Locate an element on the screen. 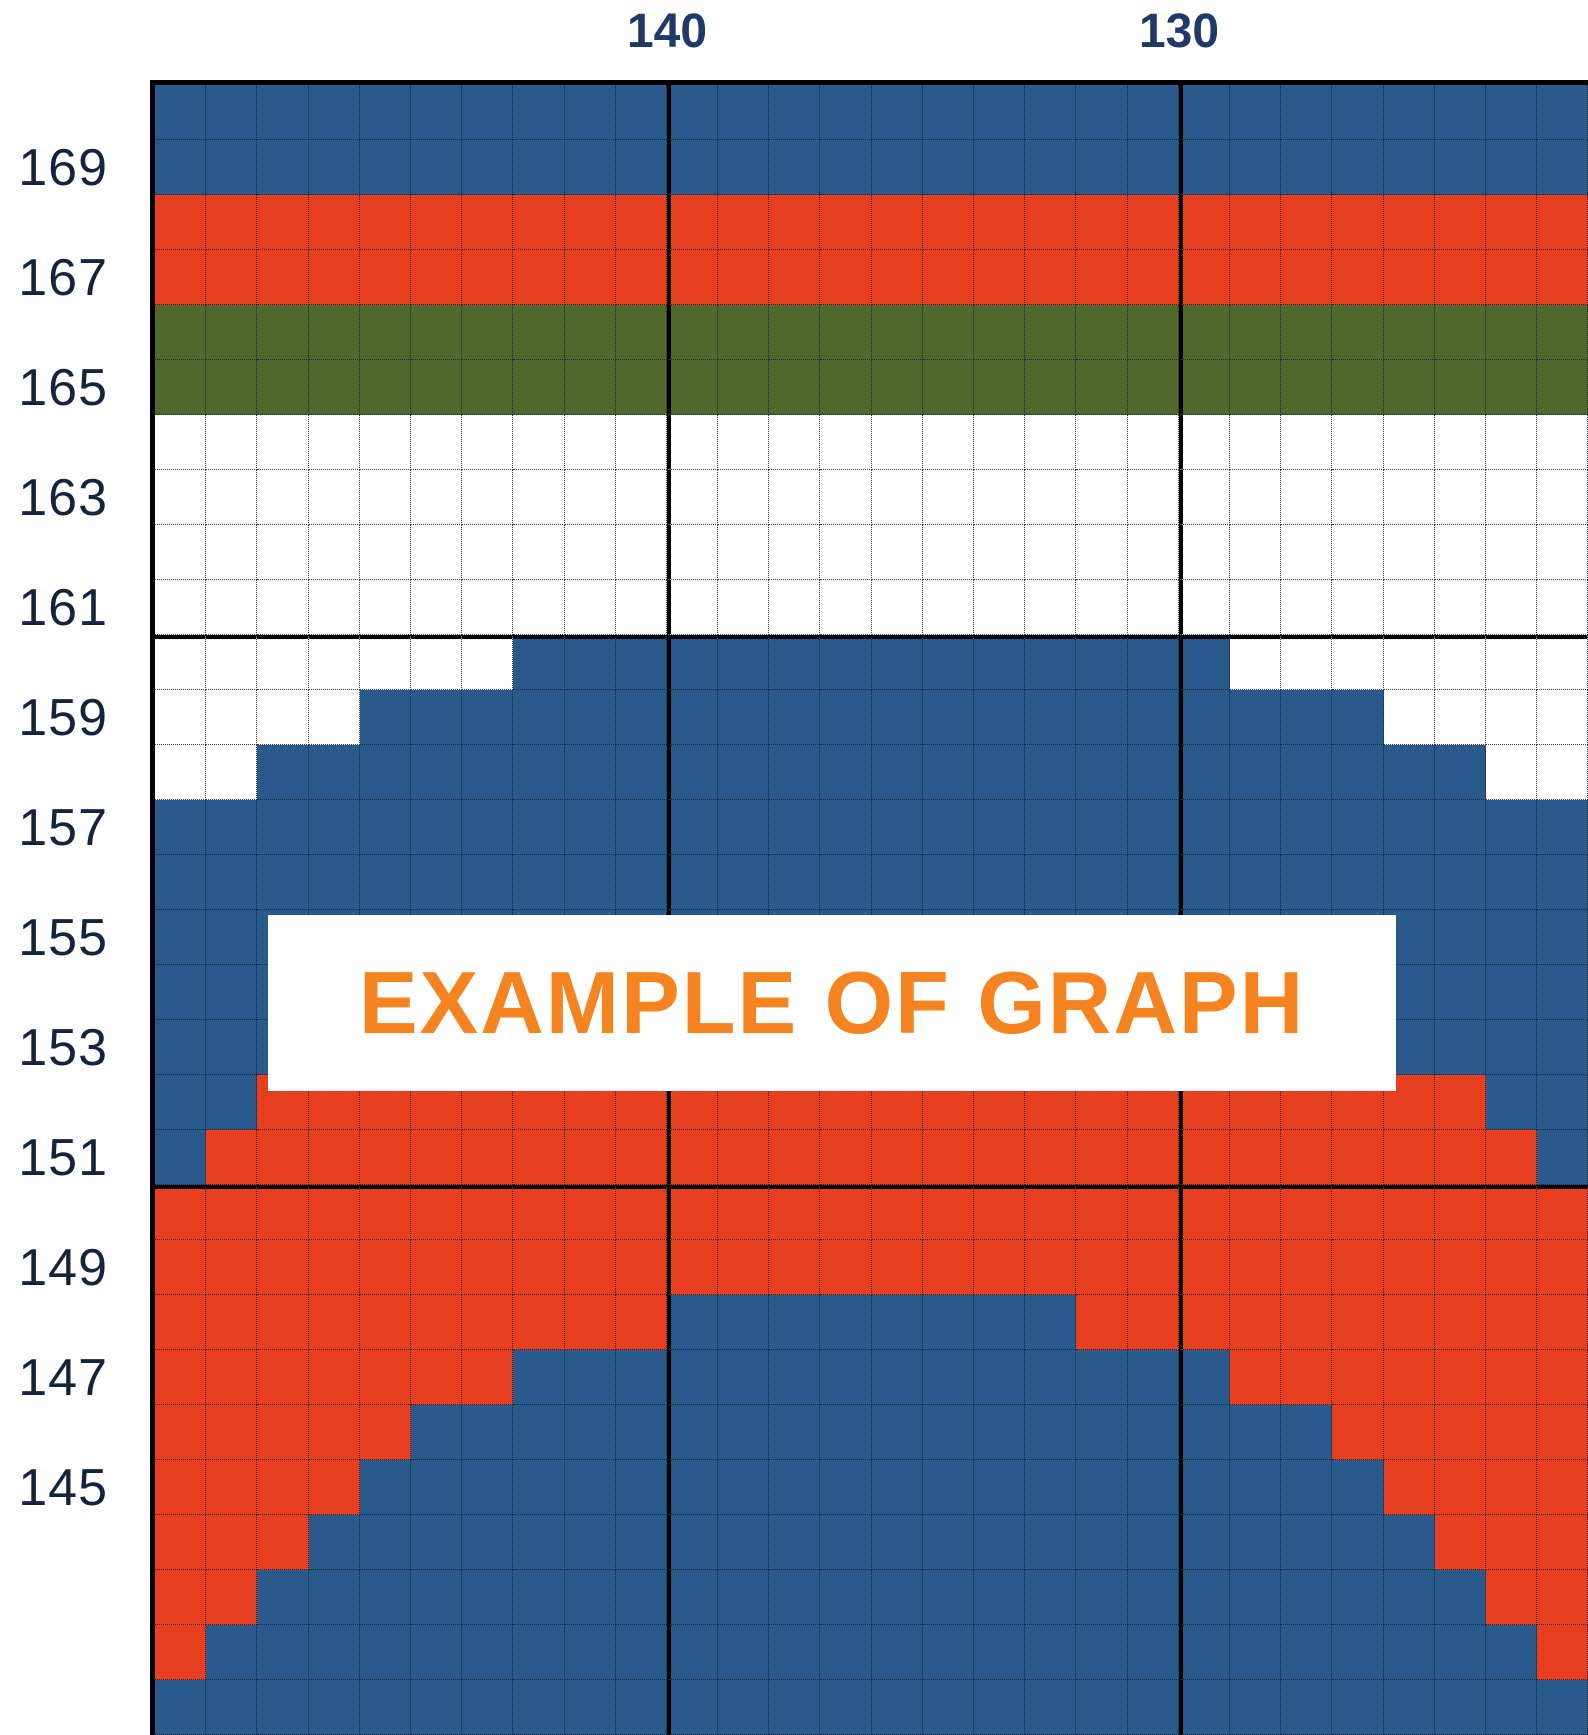 The width and height of the screenshot is (1588, 1735). row-number-label: 167 is located at coordinates (63, 277).